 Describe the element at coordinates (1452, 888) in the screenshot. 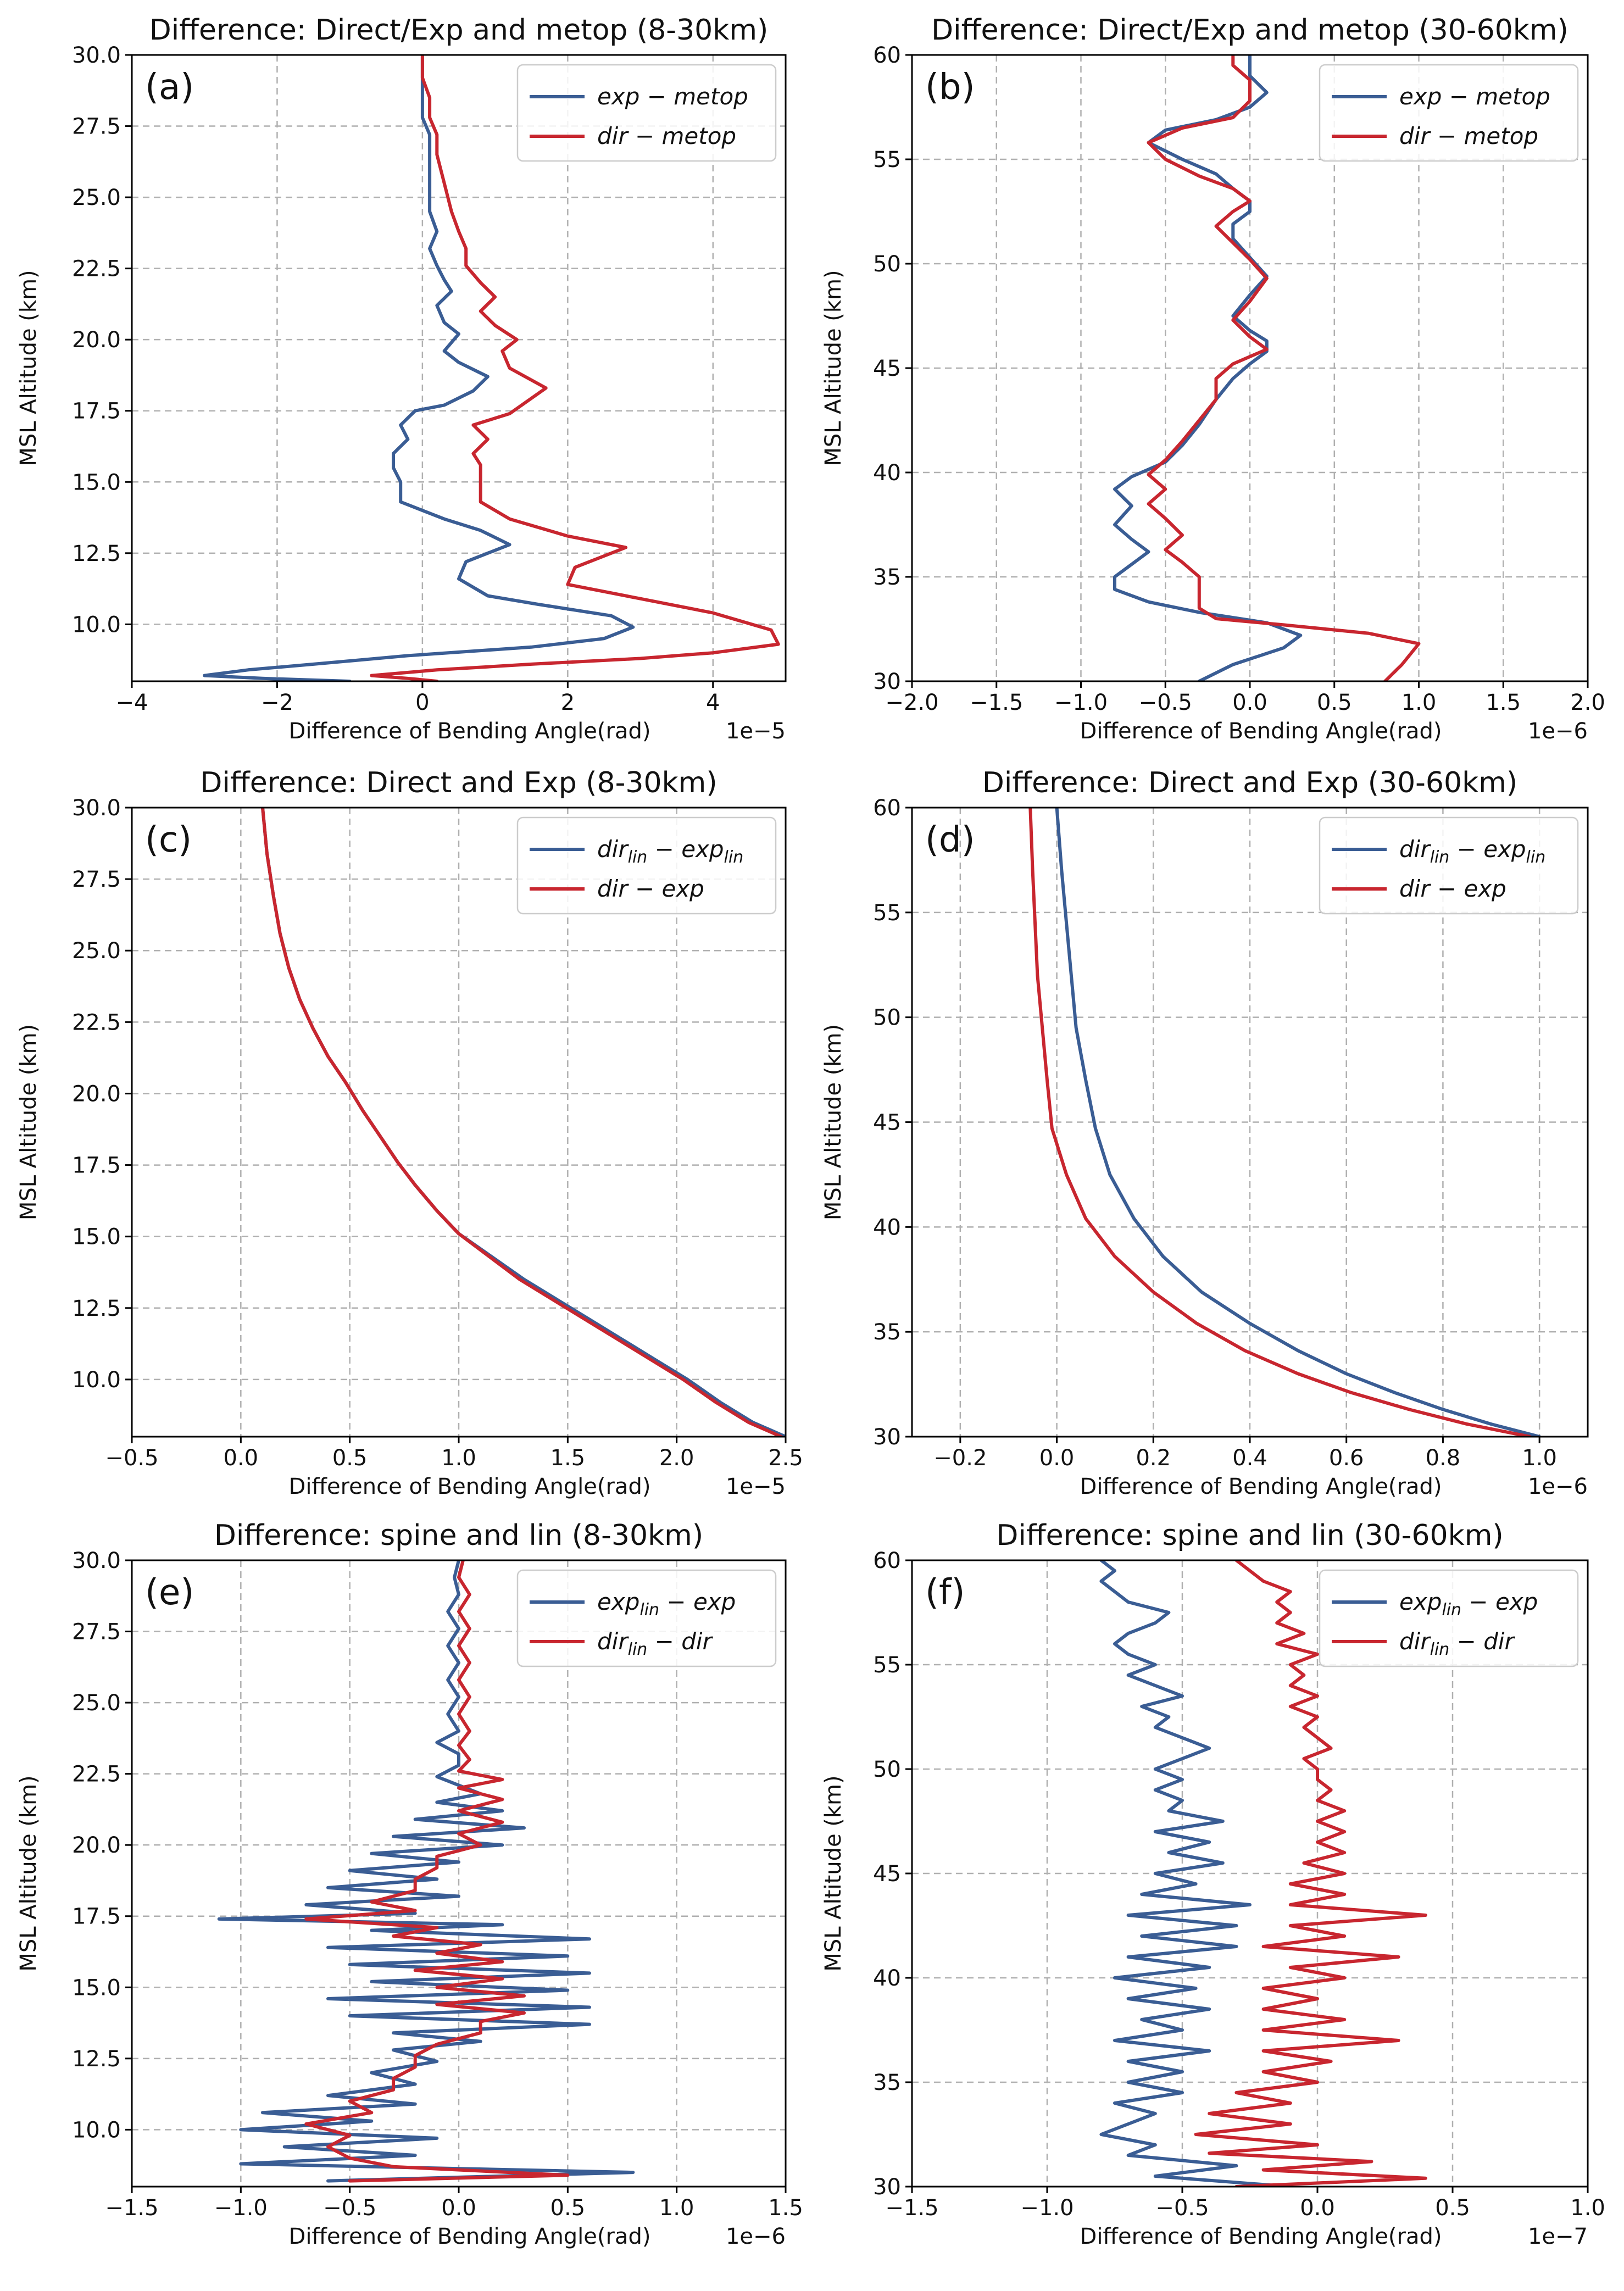

I see `legend-entry: dir − exp` at that location.